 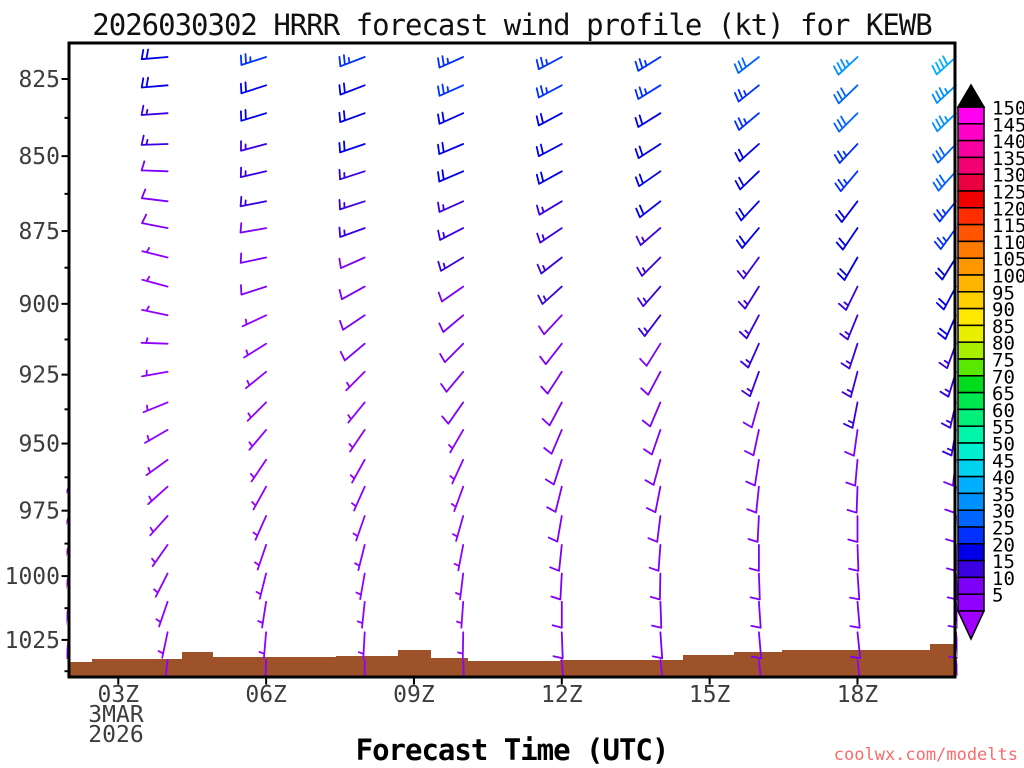 I want to click on x-tick-label: 15Z, so click(x=710, y=695).